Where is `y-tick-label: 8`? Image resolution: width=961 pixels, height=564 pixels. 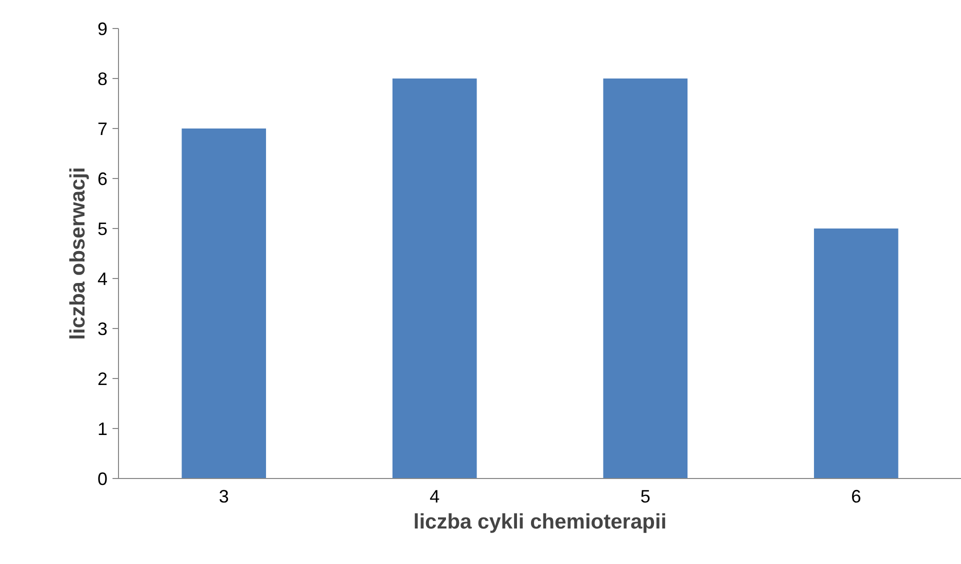 y-tick-label: 8 is located at coordinates (102, 79).